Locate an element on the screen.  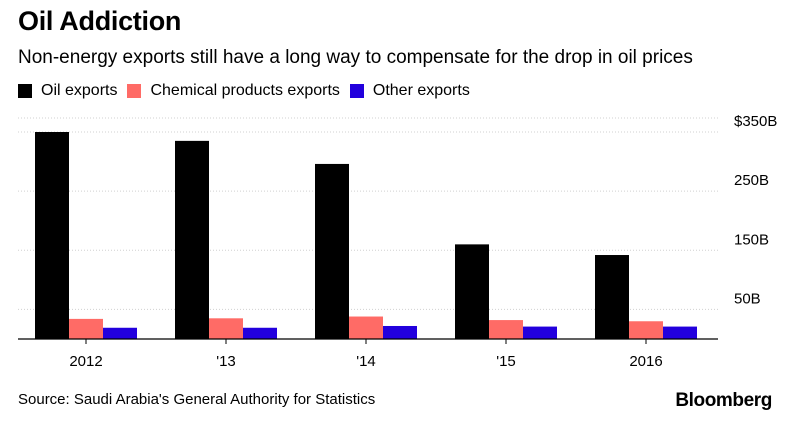
y-tick-label: $350B is located at coordinates (755, 121).